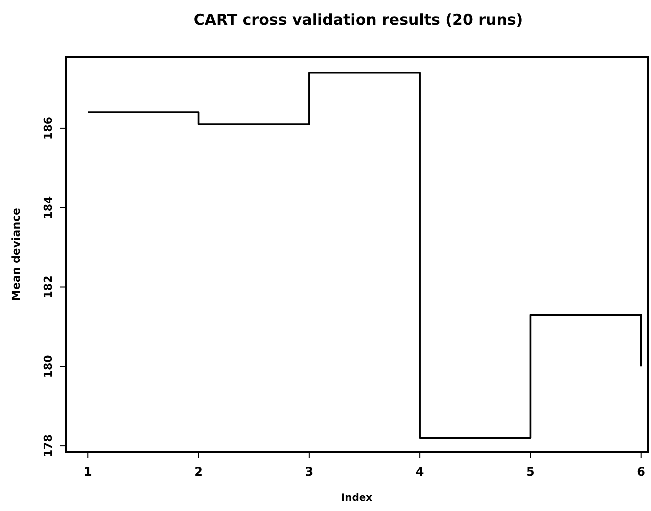  What do you see at coordinates (48, 208) in the screenshot?
I see `y-tick-label: 184` at bounding box center [48, 208].